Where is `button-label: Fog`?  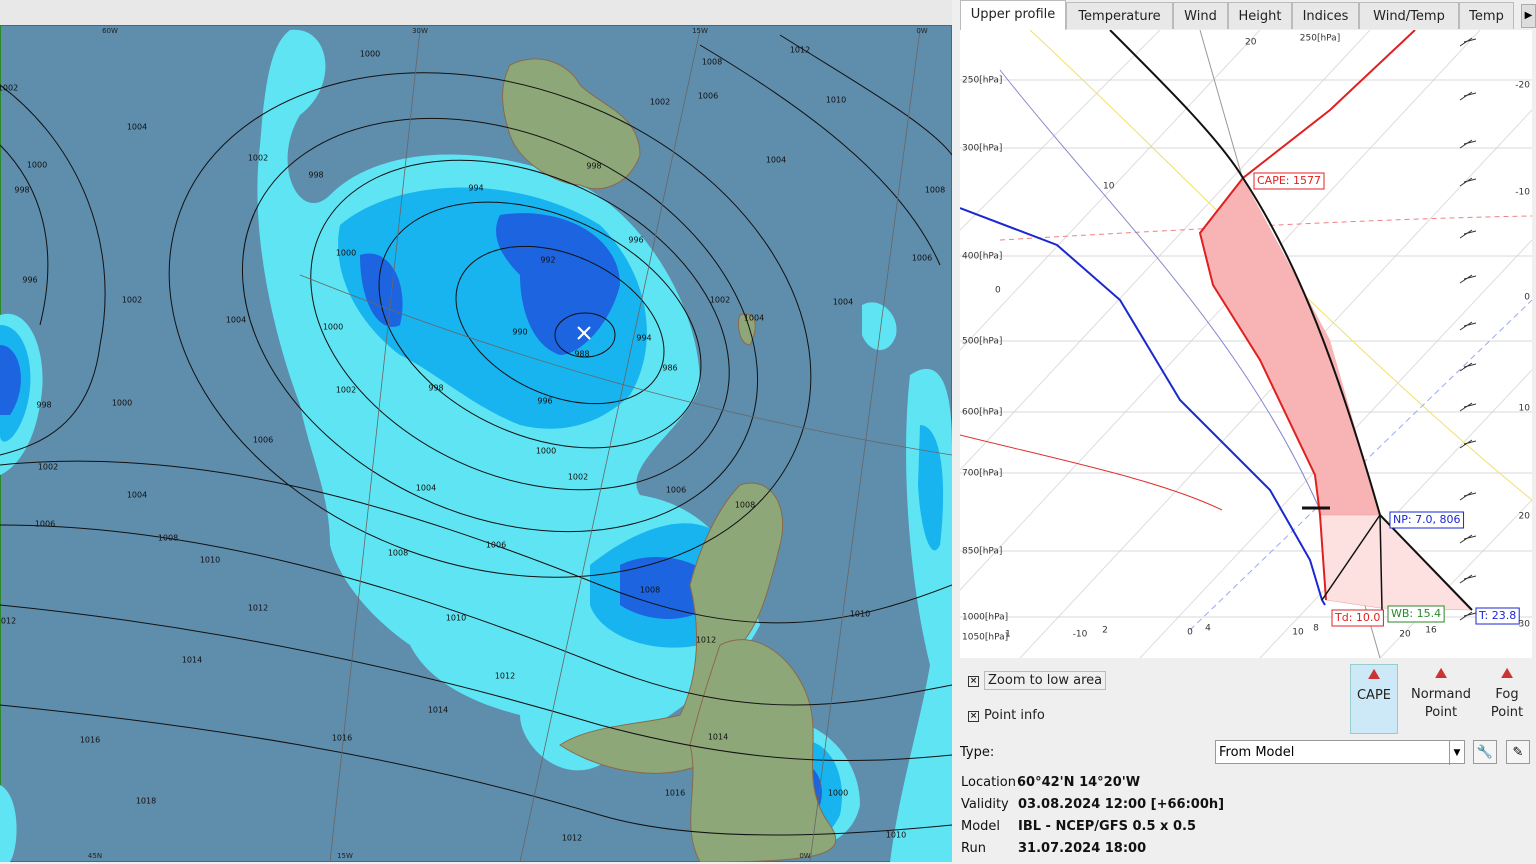 button-label: Fog is located at coordinates (1507, 694).